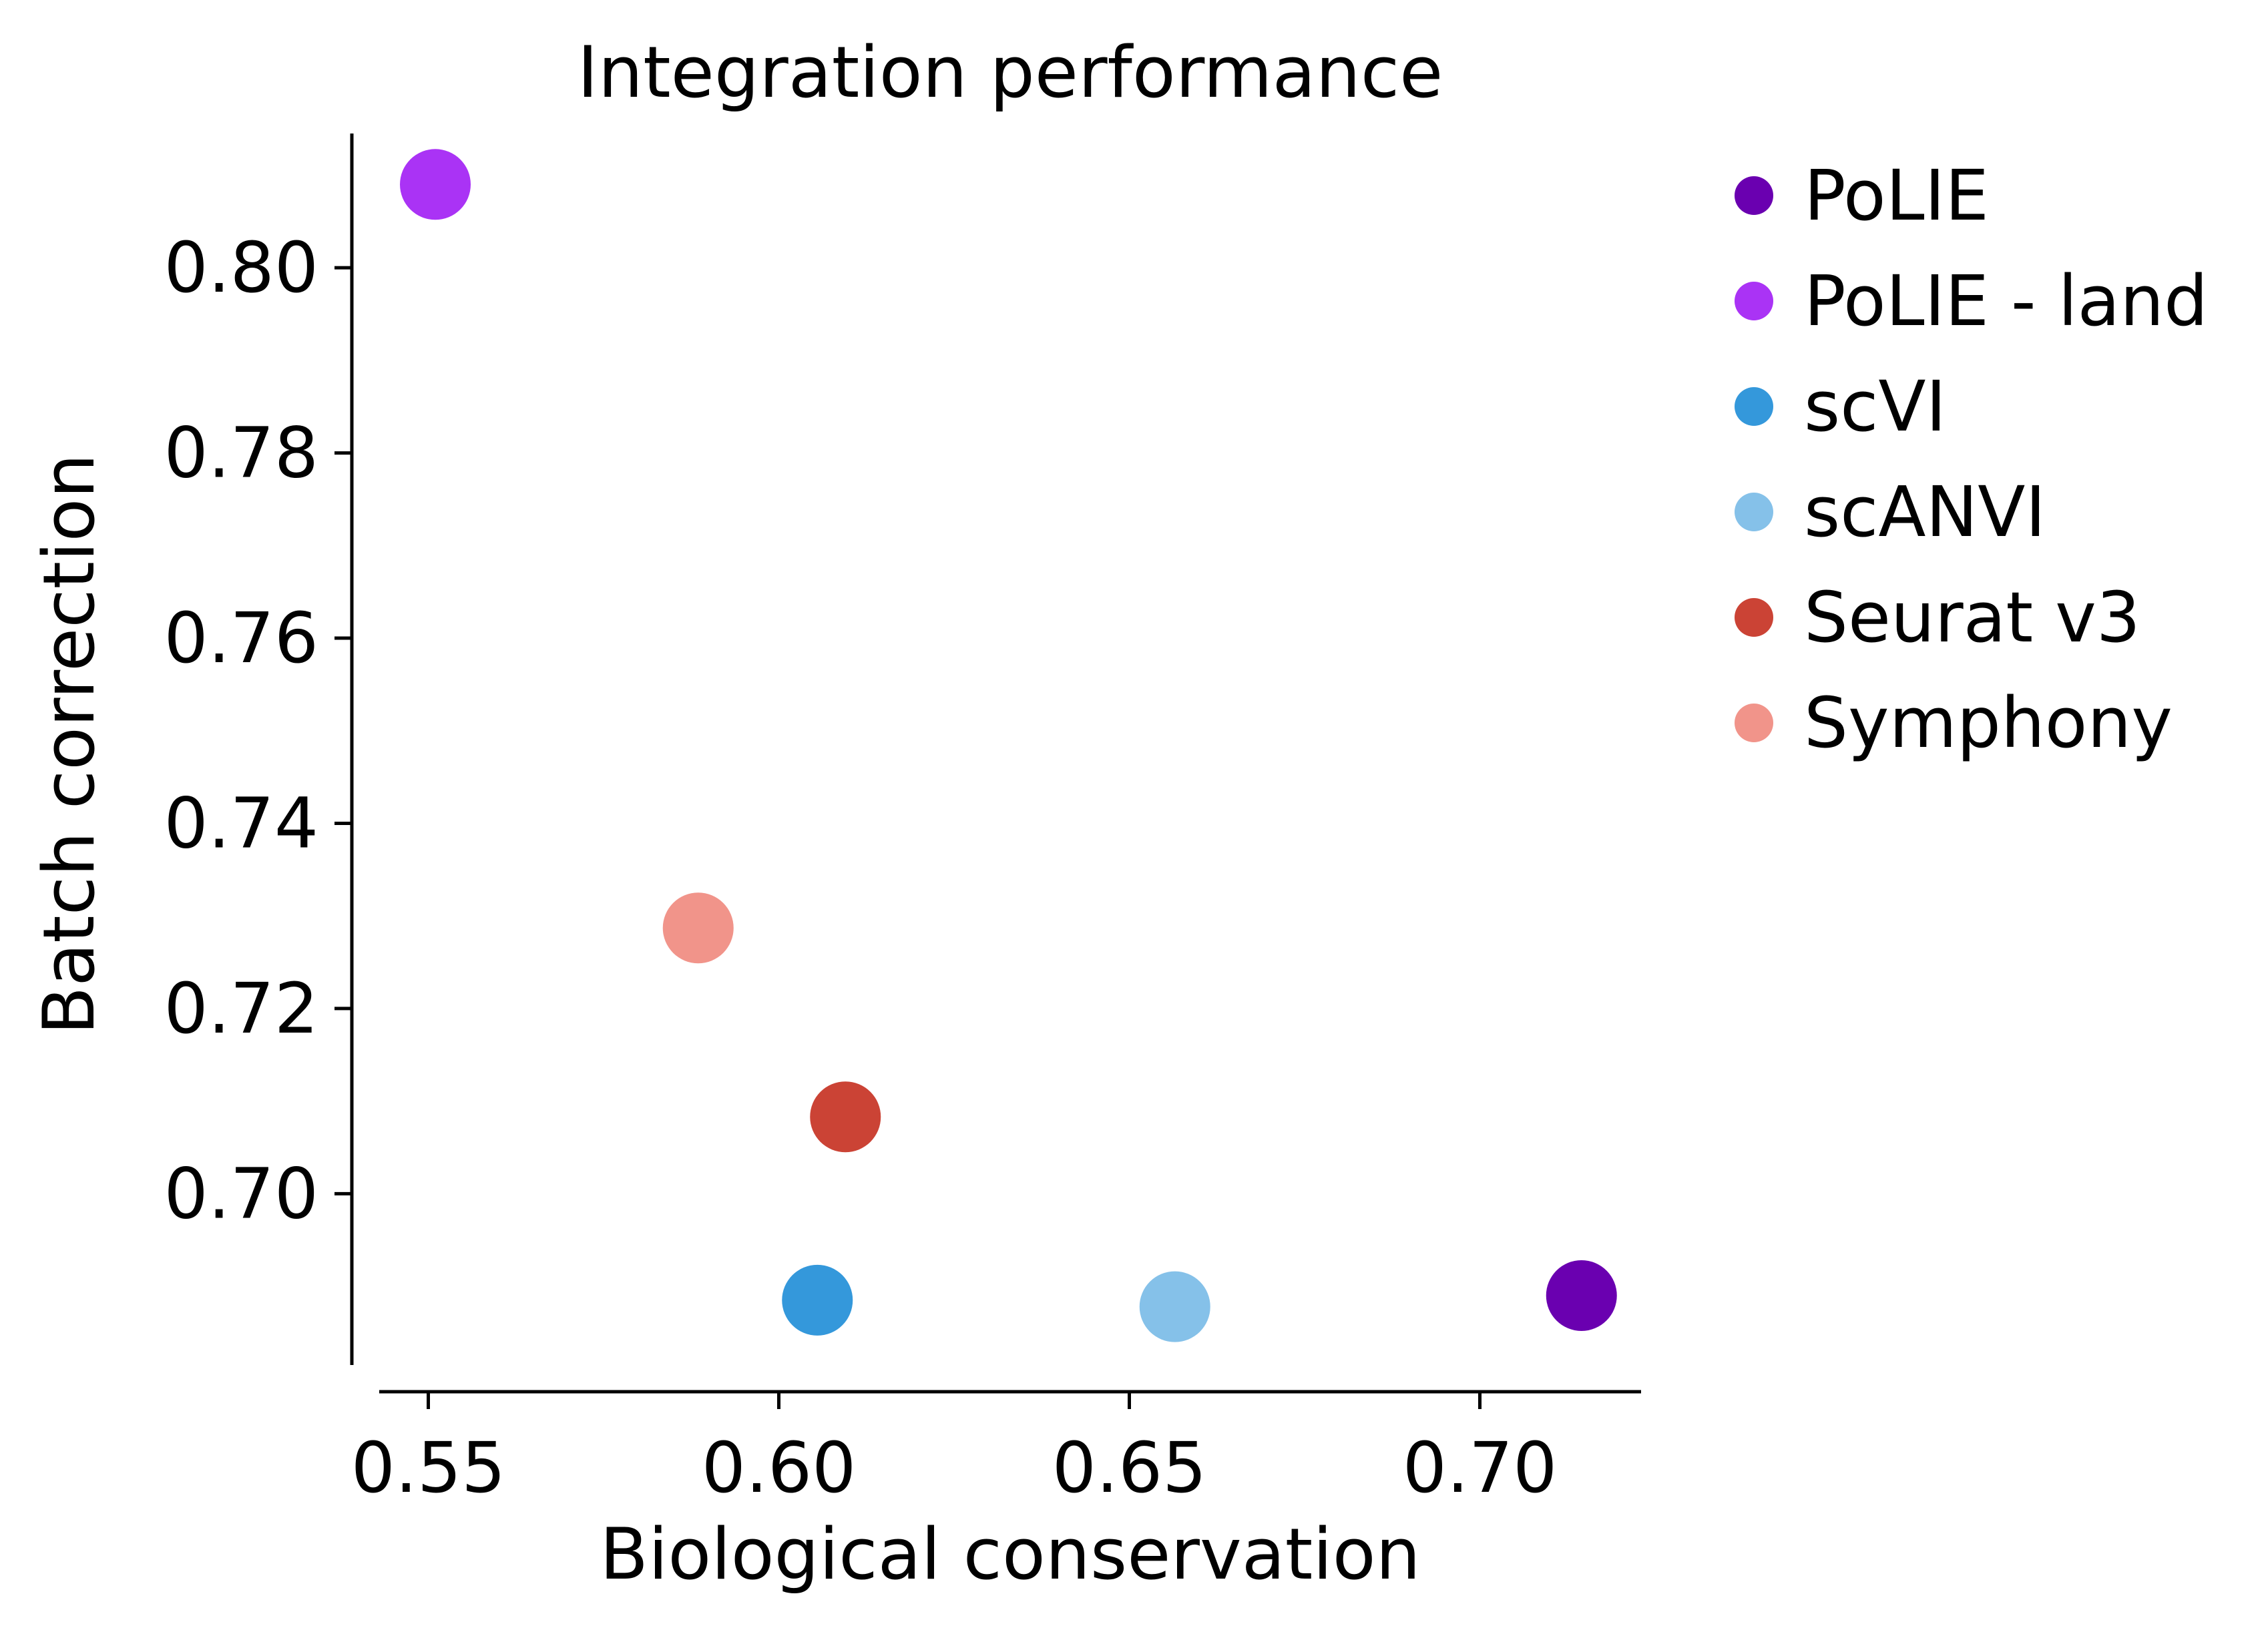 This screenshot has width=2268, height=1628. What do you see at coordinates (845, 1117) in the screenshot?
I see `point-seurat-v3` at bounding box center [845, 1117].